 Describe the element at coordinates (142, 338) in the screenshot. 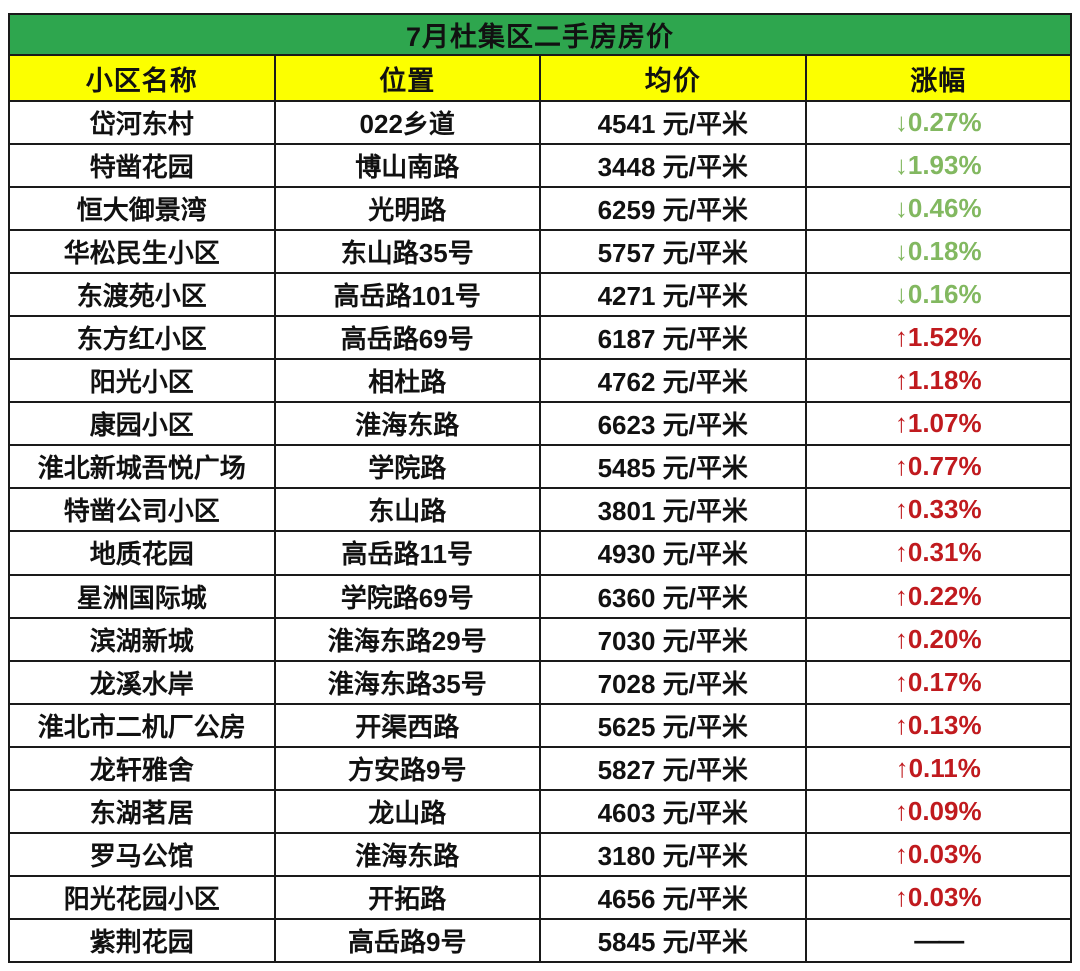

I see `community-name-cell: 东方红小区` at that location.